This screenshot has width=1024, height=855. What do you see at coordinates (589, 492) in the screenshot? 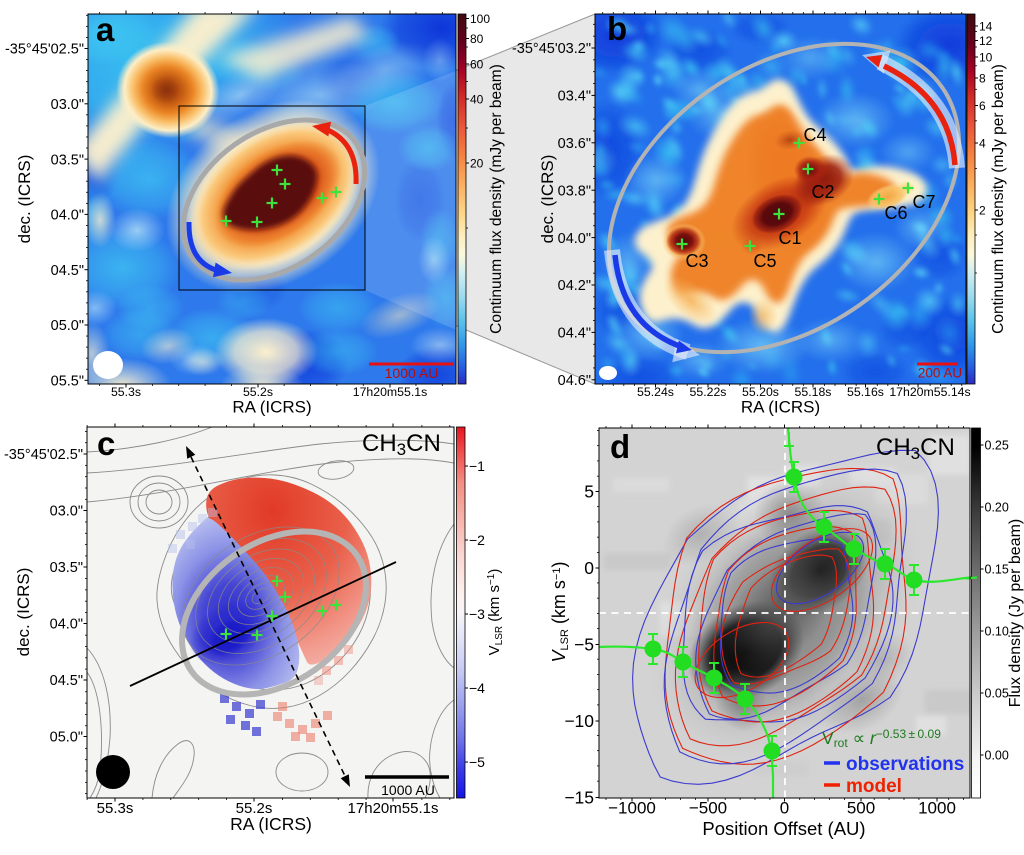
I see `svg-text: 5` at bounding box center [589, 492].